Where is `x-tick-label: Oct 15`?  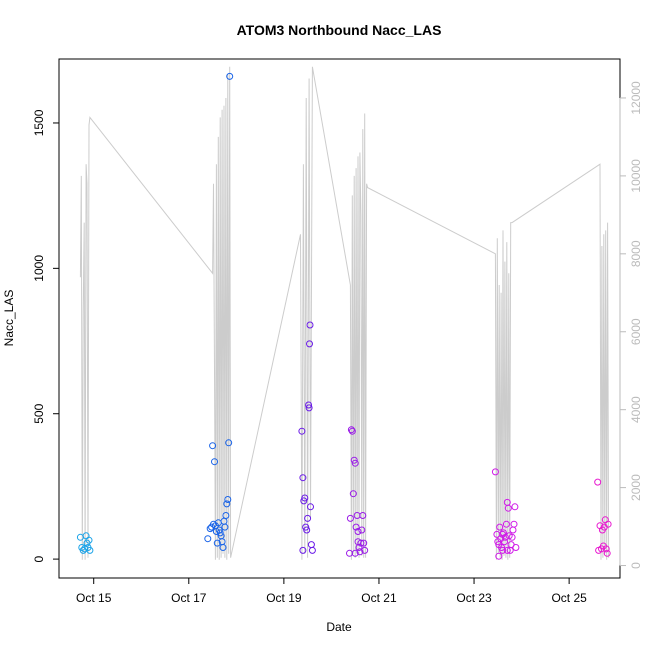 x-tick-label: Oct 15 is located at coordinates (94, 598).